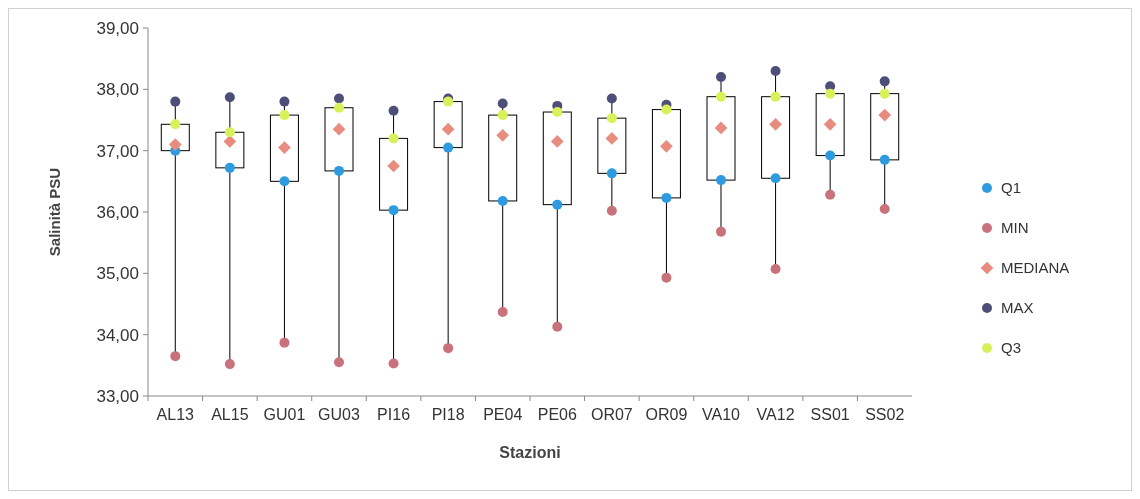 The image size is (1140, 499). What do you see at coordinates (775, 414) in the screenshot?
I see `x-tick-label: VA12` at bounding box center [775, 414].